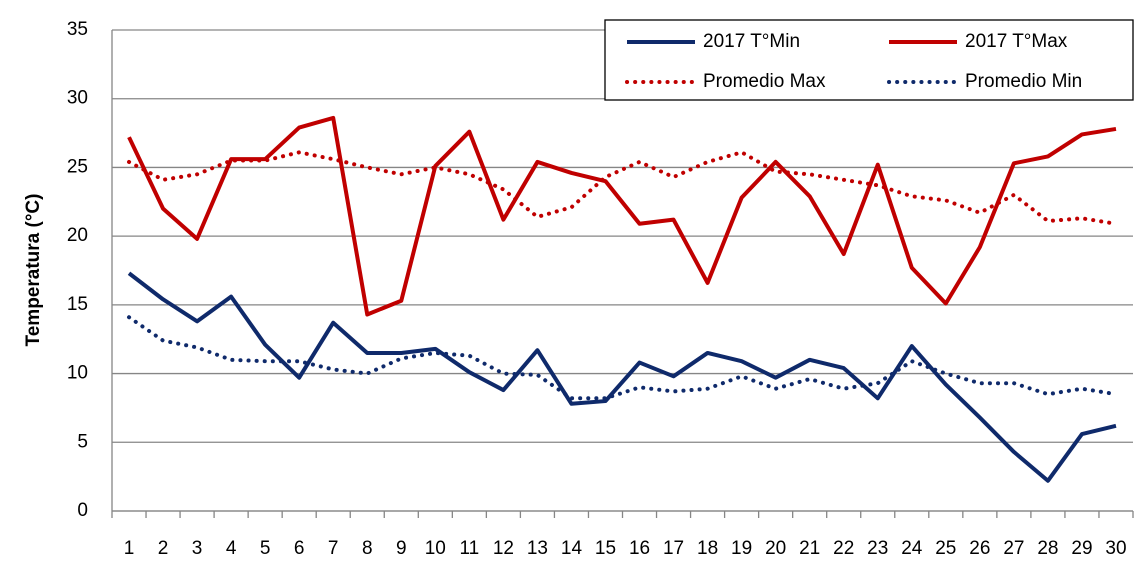 The width and height of the screenshot is (1137, 564). What do you see at coordinates (912, 548) in the screenshot?
I see `x-tick-label: 24` at bounding box center [912, 548].